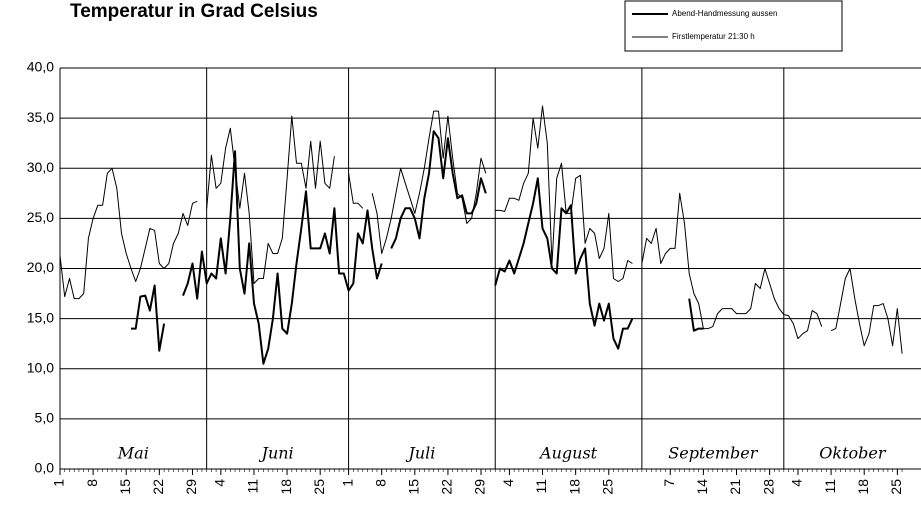  Describe the element at coordinates (194, 11) in the screenshot. I see `chart-title: Temperatur in Grad Celsius` at that location.